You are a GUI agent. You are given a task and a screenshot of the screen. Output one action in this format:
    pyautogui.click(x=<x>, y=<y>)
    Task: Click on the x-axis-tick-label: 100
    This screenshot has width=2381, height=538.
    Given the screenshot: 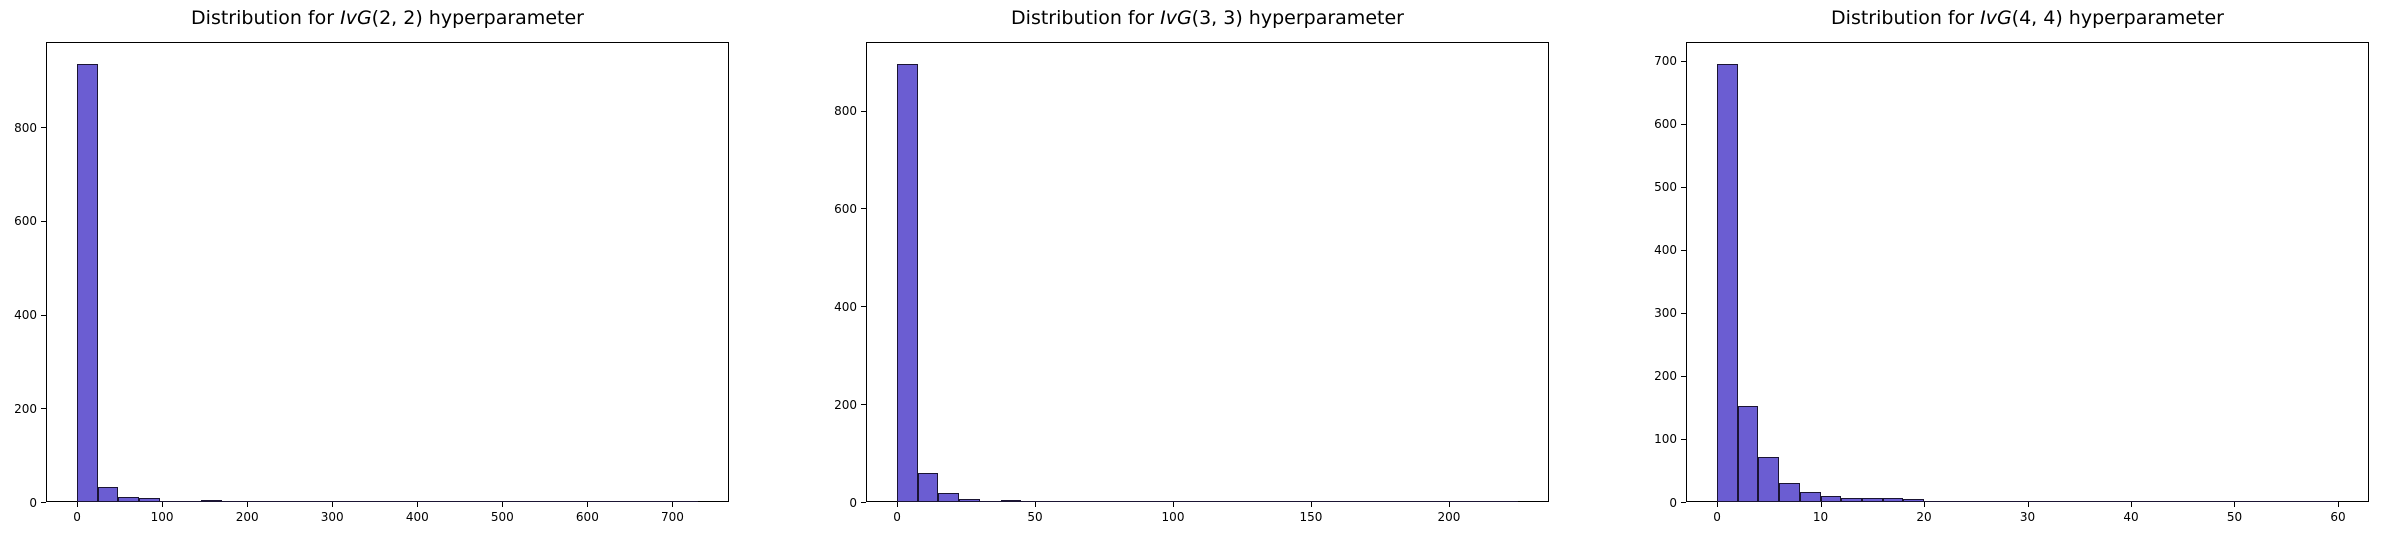 What is the action you would take?
    pyautogui.click(x=1173, y=517)
    